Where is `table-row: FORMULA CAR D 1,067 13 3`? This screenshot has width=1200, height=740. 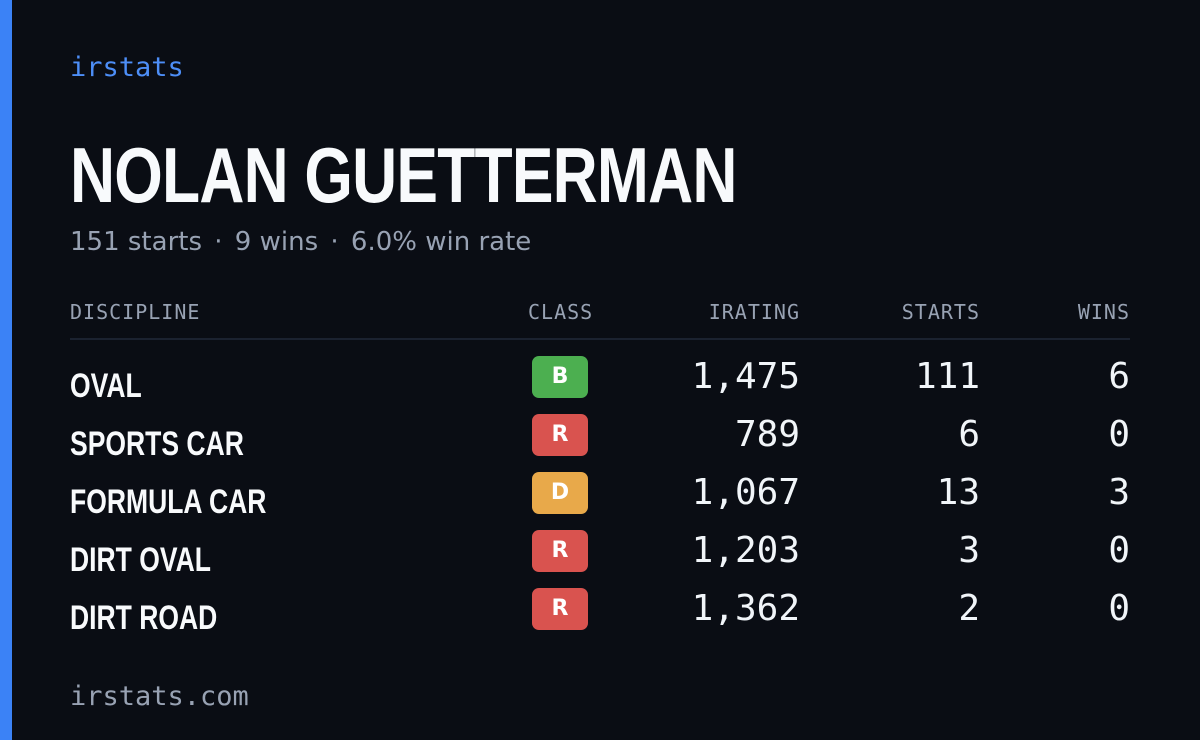
table-row: FORMULA CAR D 1,067 13 3 is located at coordinates (600, 501).